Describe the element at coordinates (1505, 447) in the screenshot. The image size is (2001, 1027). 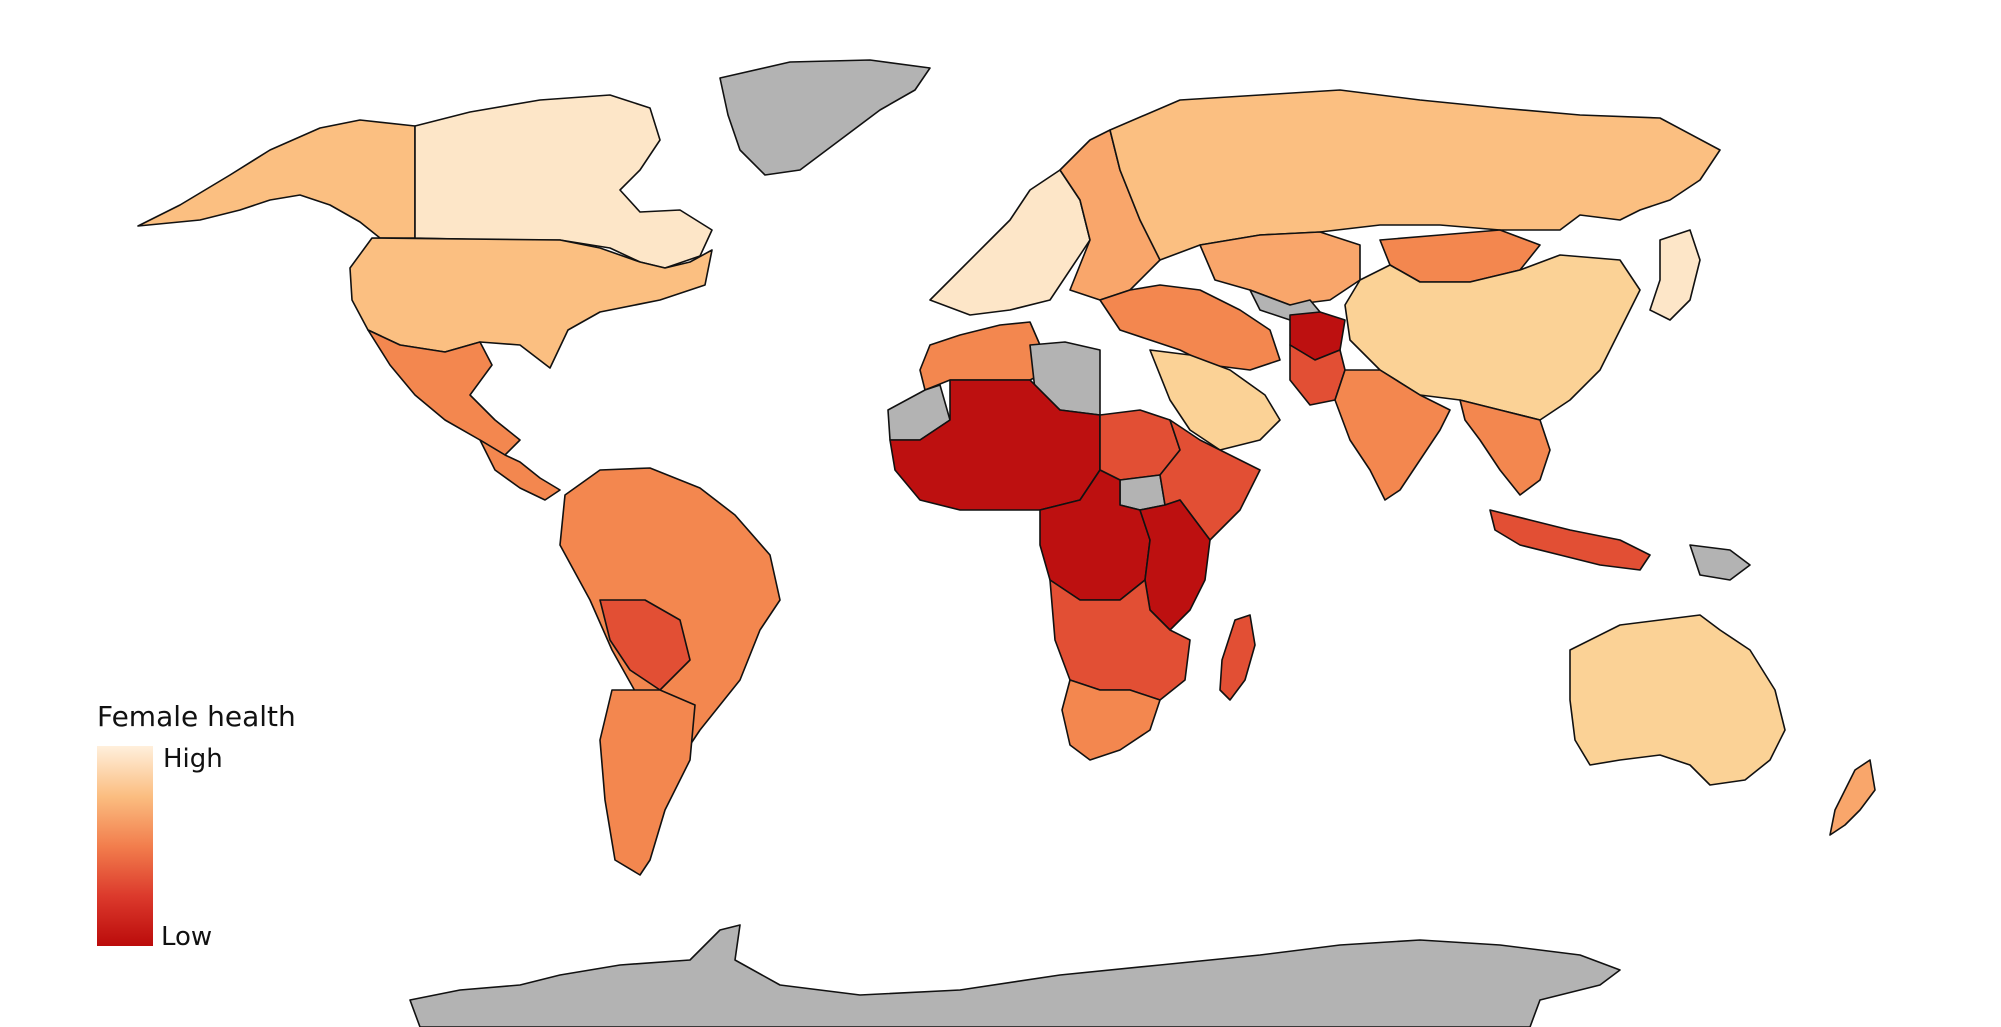
I see `region-southeast-asia` at that location.